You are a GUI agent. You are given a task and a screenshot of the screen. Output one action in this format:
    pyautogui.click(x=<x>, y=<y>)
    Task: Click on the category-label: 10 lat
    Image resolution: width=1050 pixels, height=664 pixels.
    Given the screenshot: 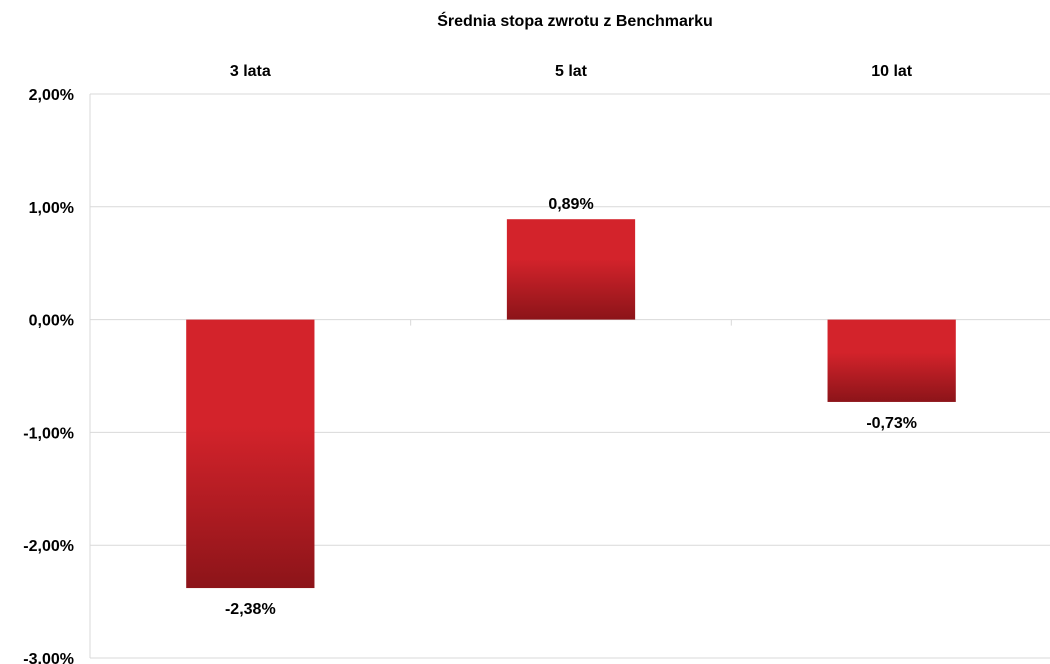 What is the action you would take?
    pyautogui.click(x=892, y=71)
    